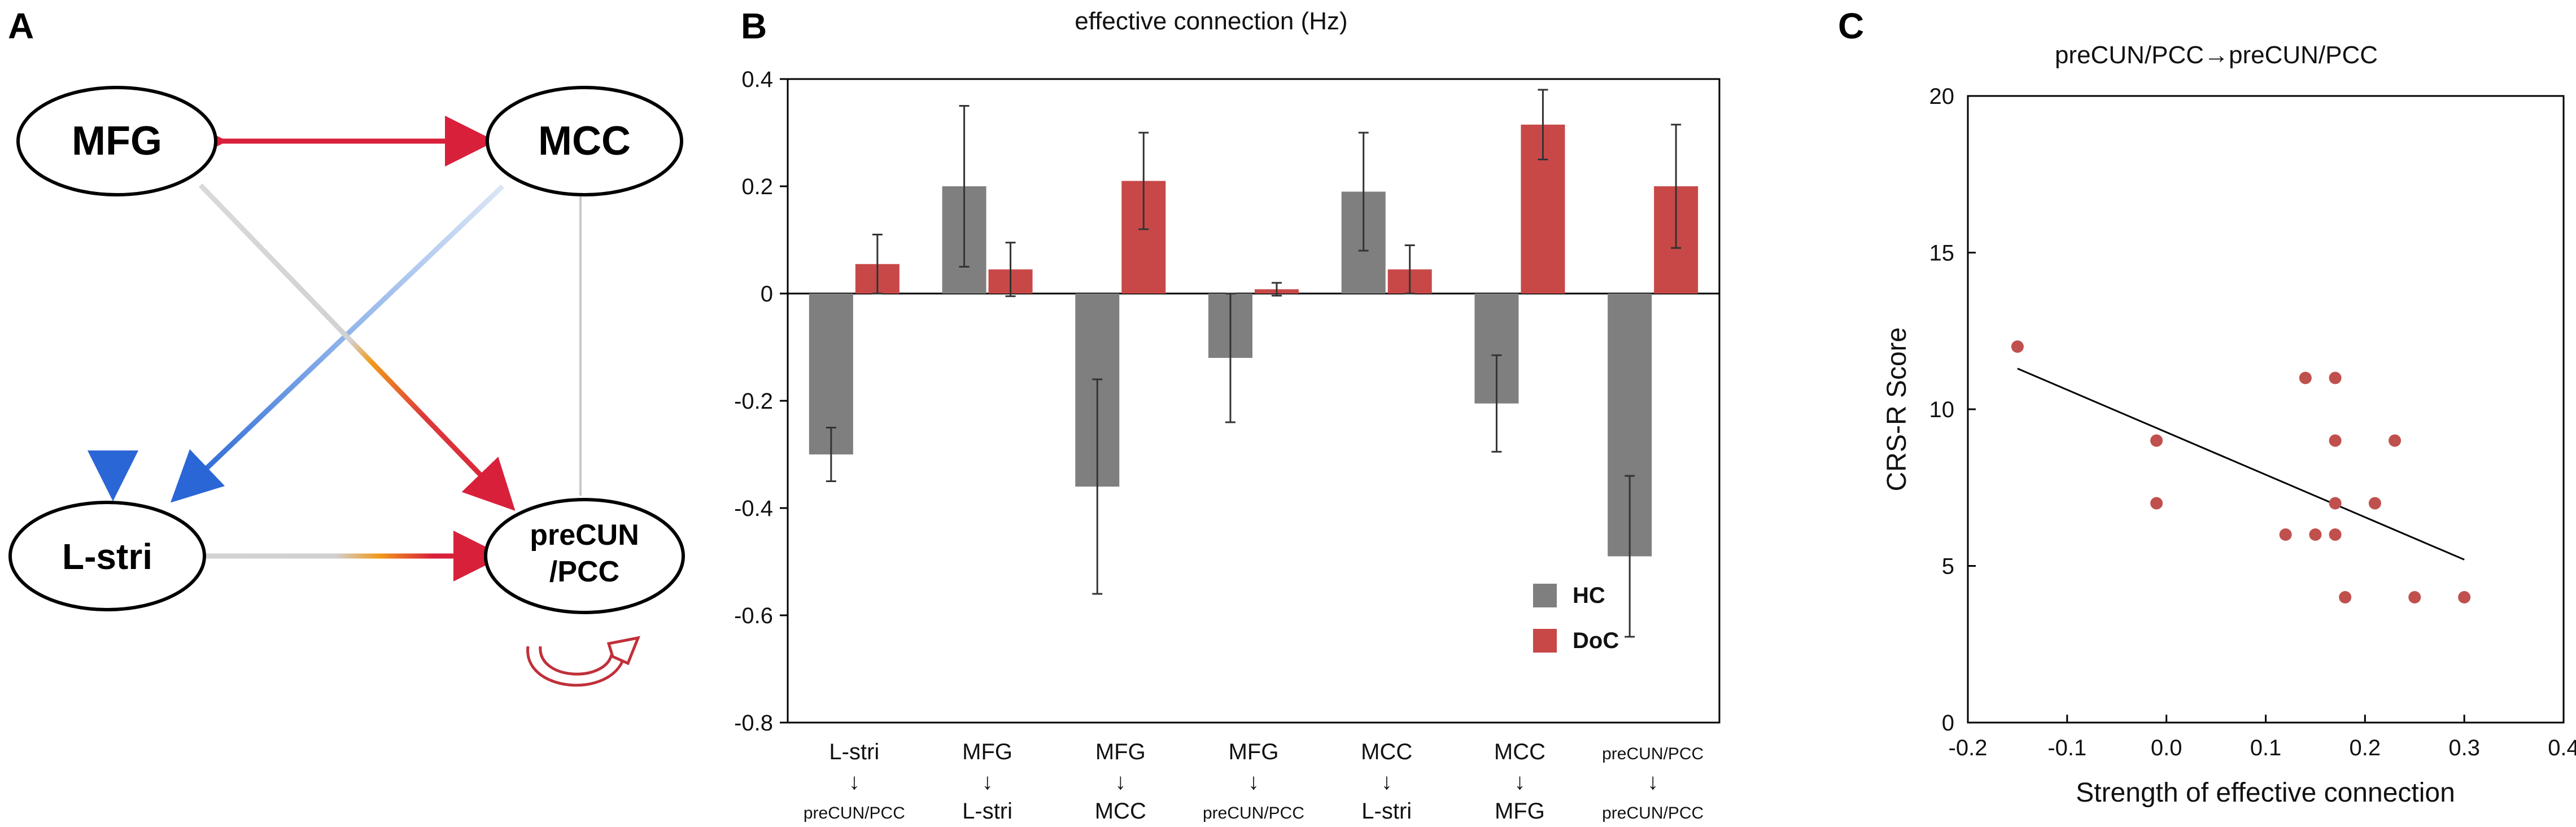  What do you see at coordinates (1948, 566) in the screenshot?
I see `scatter-y-tick-label: 5` at bounding box center [1948, 566].